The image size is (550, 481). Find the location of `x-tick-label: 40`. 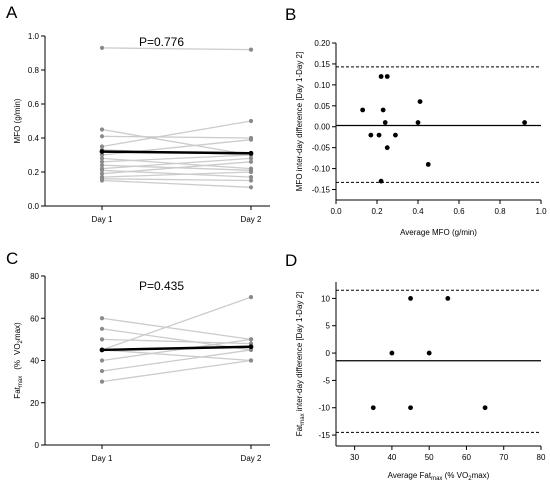

x-tick-label: 40 is located at coordinates (391, 457).